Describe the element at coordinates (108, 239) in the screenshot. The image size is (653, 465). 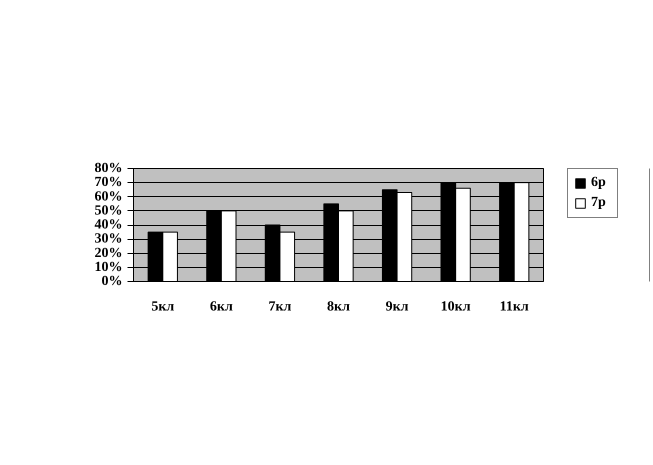
I see `y-tick-label: 30%` at that location.